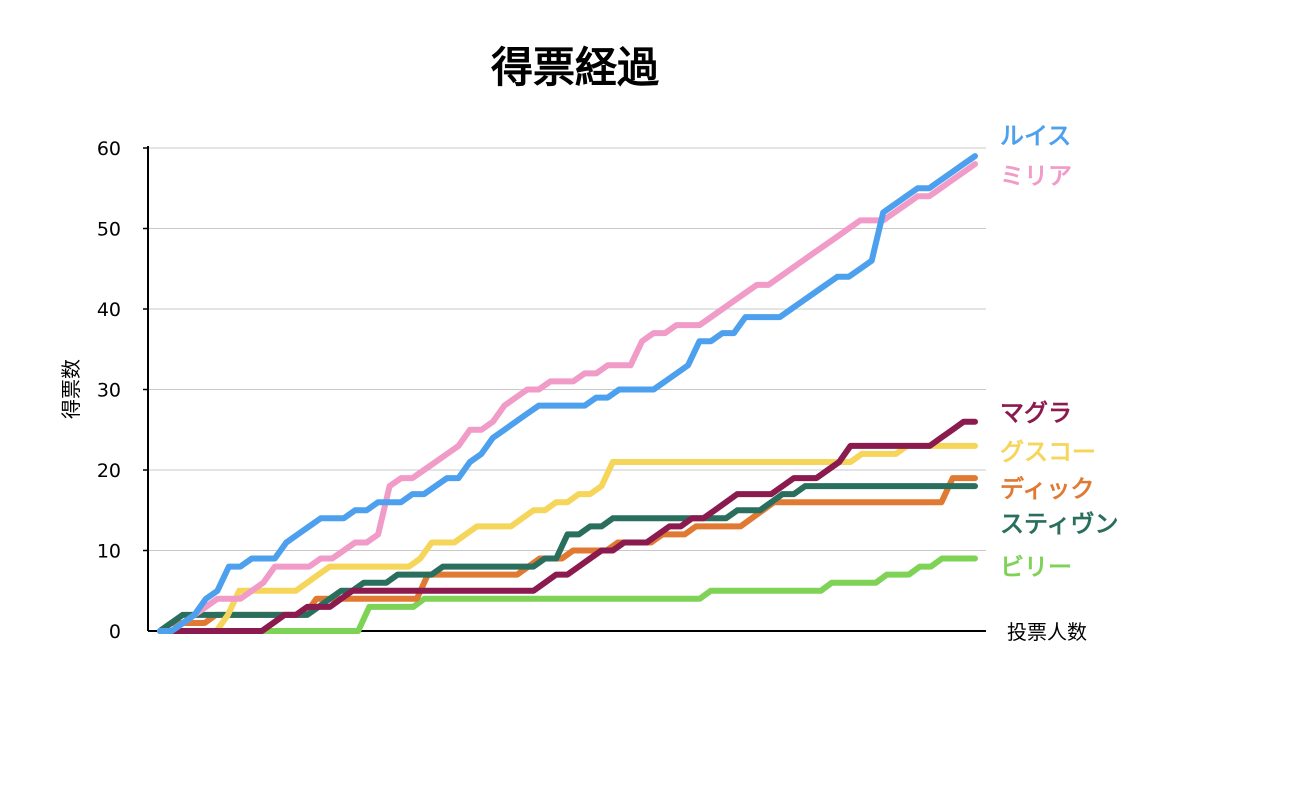 The height and width of the screenshot is (785, 1300). I want to click on series-label-7: ビリー, so click(1036, 567).